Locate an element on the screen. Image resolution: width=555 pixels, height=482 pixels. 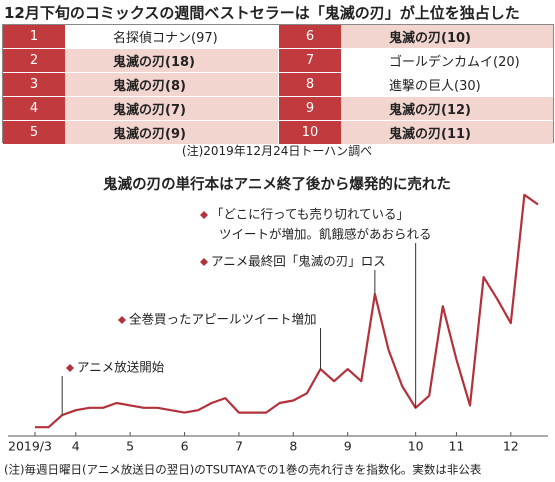
table-row: 5 鬼滅の刃(9) is located at coordinates (140, 133).